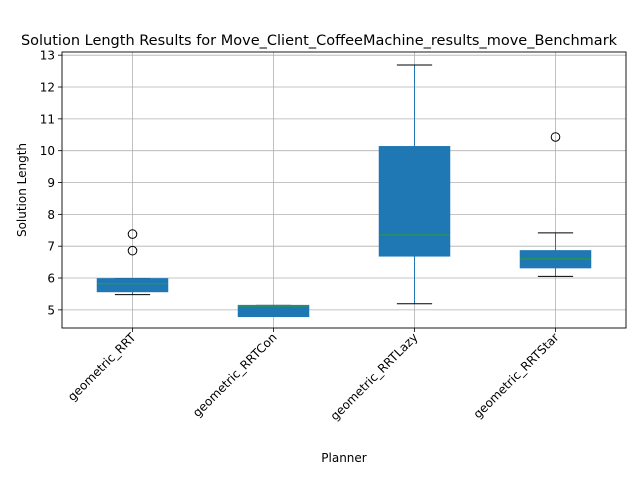 This screenshot has height=480, width=640. Describe the element at coordinates (47, 151) in the screenshot. I see `y-tick-label: 10` at that location.